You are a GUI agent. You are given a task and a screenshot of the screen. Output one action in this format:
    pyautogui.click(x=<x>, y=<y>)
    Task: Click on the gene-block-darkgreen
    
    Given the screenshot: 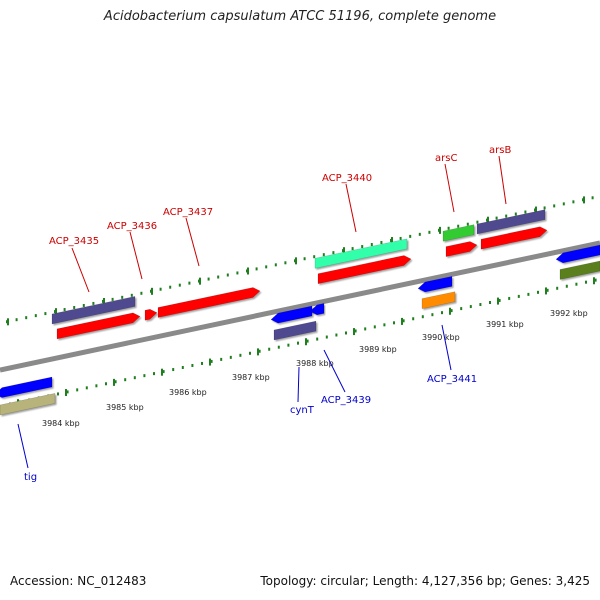 What is the action you would take?
    pyautogui.click(x=579, y=270)
    